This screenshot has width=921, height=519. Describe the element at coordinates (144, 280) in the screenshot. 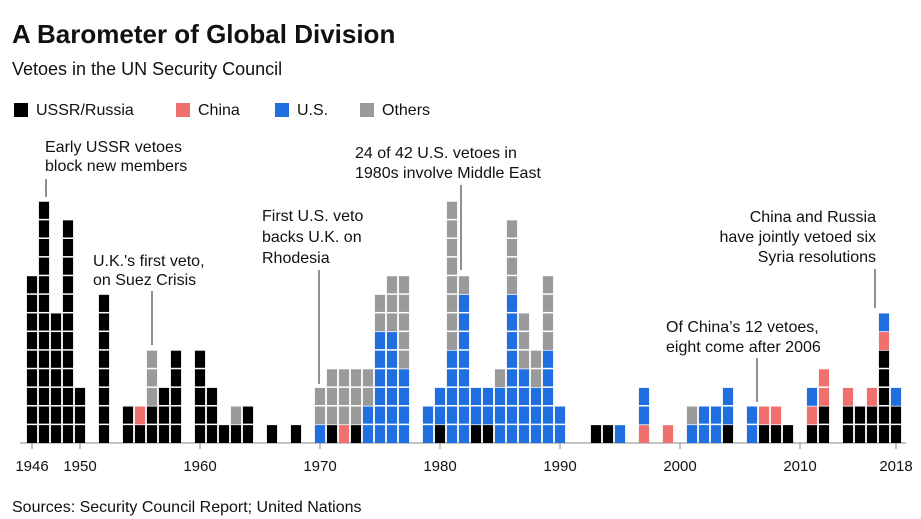

I see `annotation: on Suez Crisis` at that location.